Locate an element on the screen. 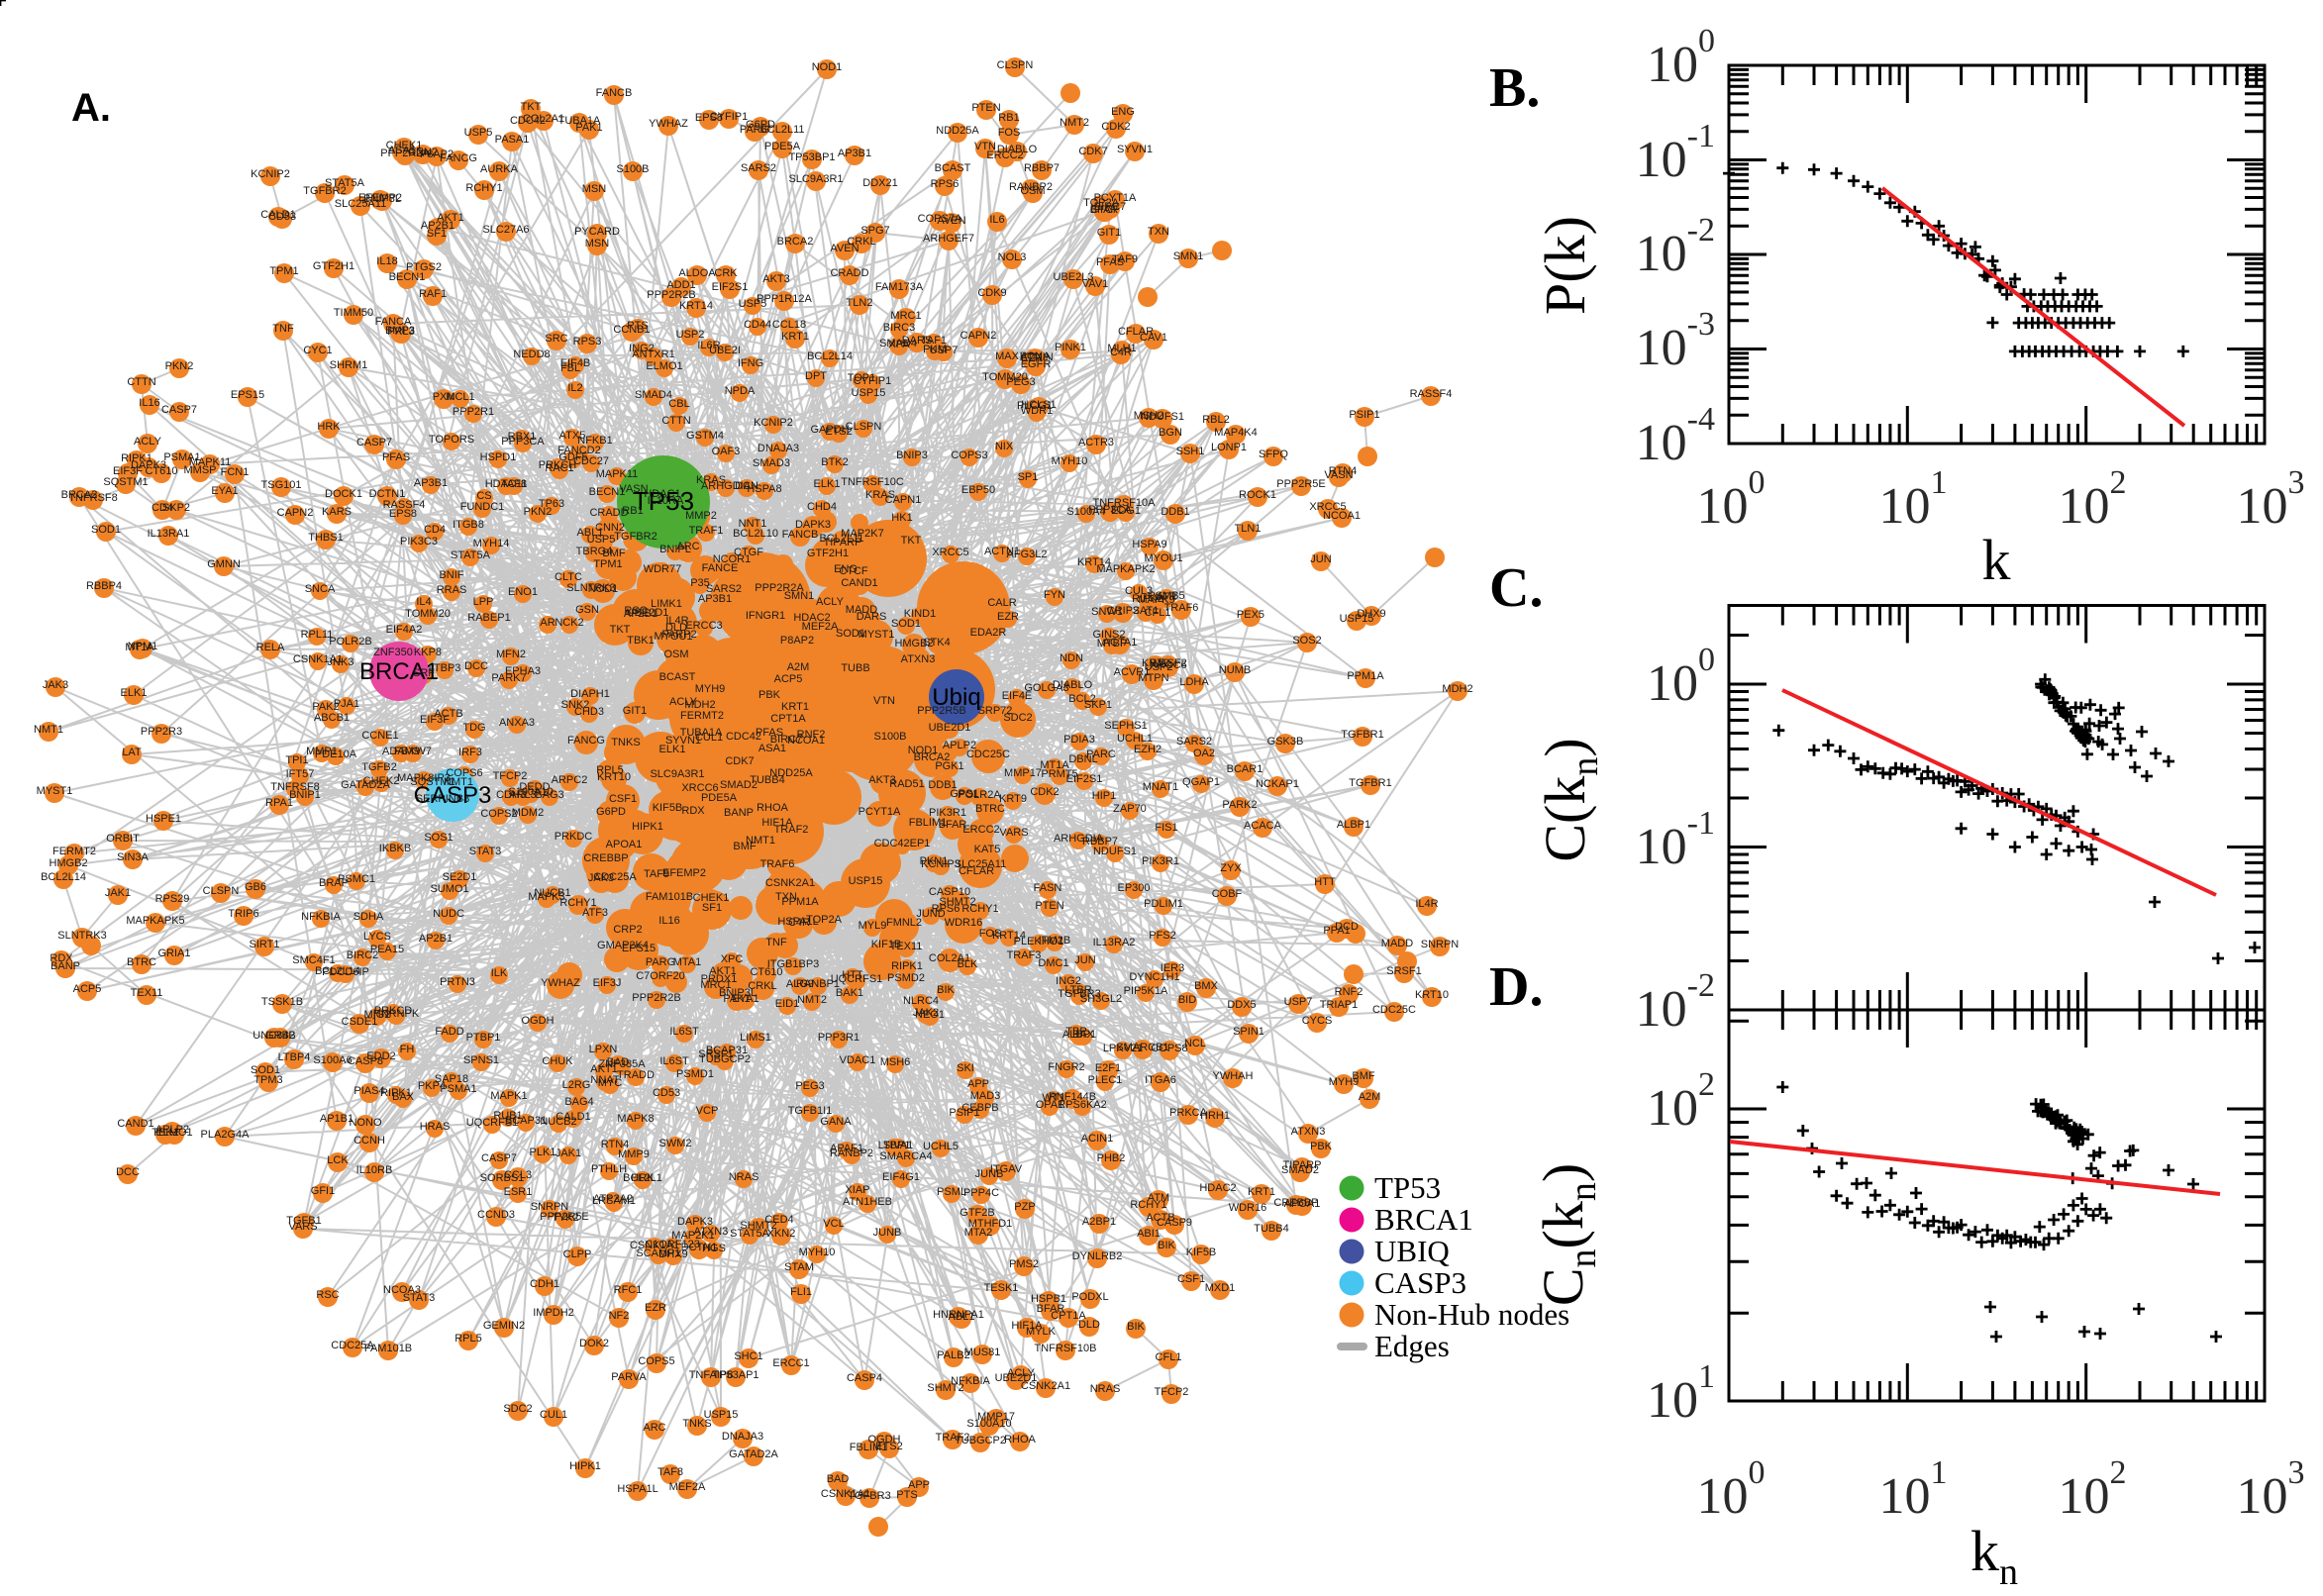 The width and height of the screenshot is (2323, 1596). svg-text: SIRT1 is located at coordinates (265, 944).